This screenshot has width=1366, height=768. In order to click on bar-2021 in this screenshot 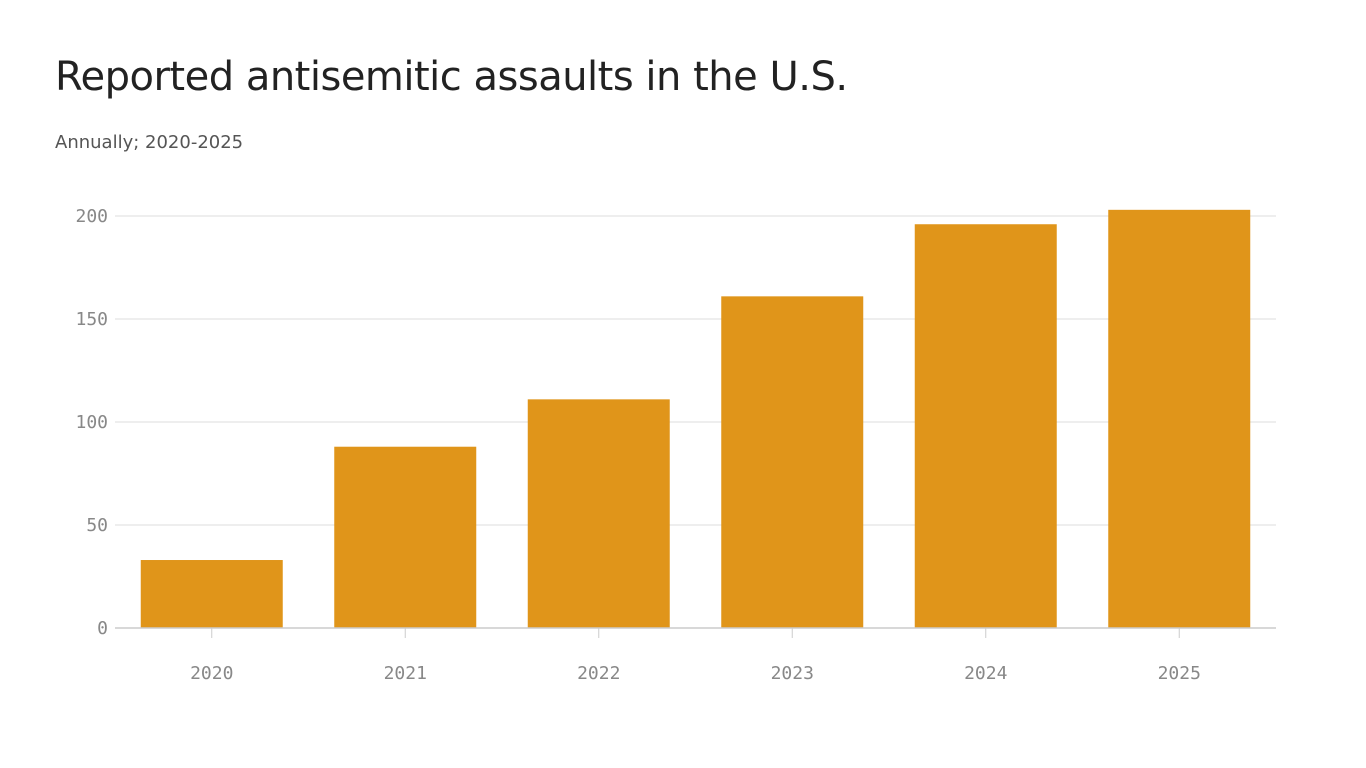, I will do `click(405, 537)`.